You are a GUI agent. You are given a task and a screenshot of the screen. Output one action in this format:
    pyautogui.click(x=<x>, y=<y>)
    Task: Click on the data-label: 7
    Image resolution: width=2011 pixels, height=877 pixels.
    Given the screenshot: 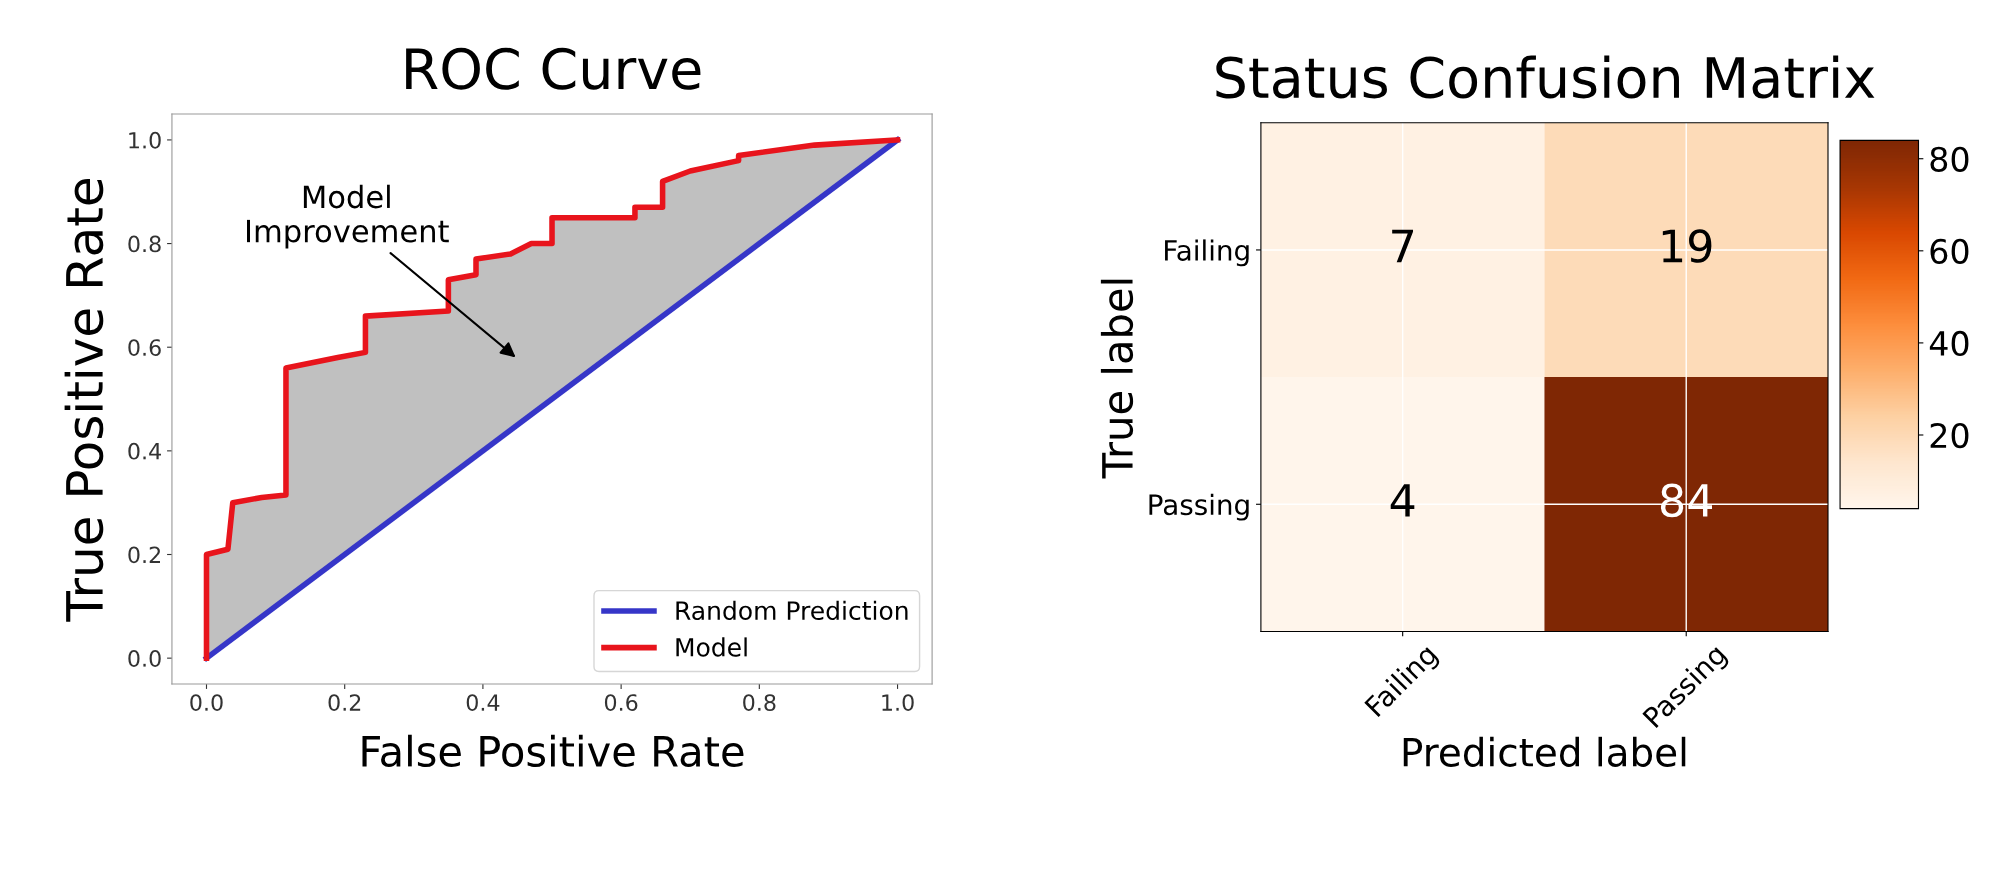 What is the action you would take?
    pyautogui.click(x=1403, y=246)
    